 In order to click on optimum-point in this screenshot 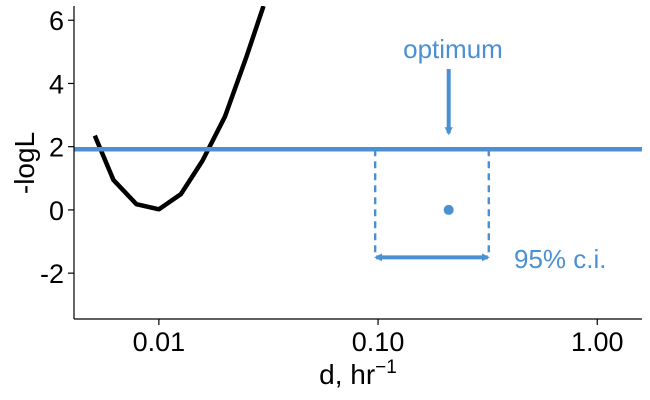, I will do `click(448, 209)`.